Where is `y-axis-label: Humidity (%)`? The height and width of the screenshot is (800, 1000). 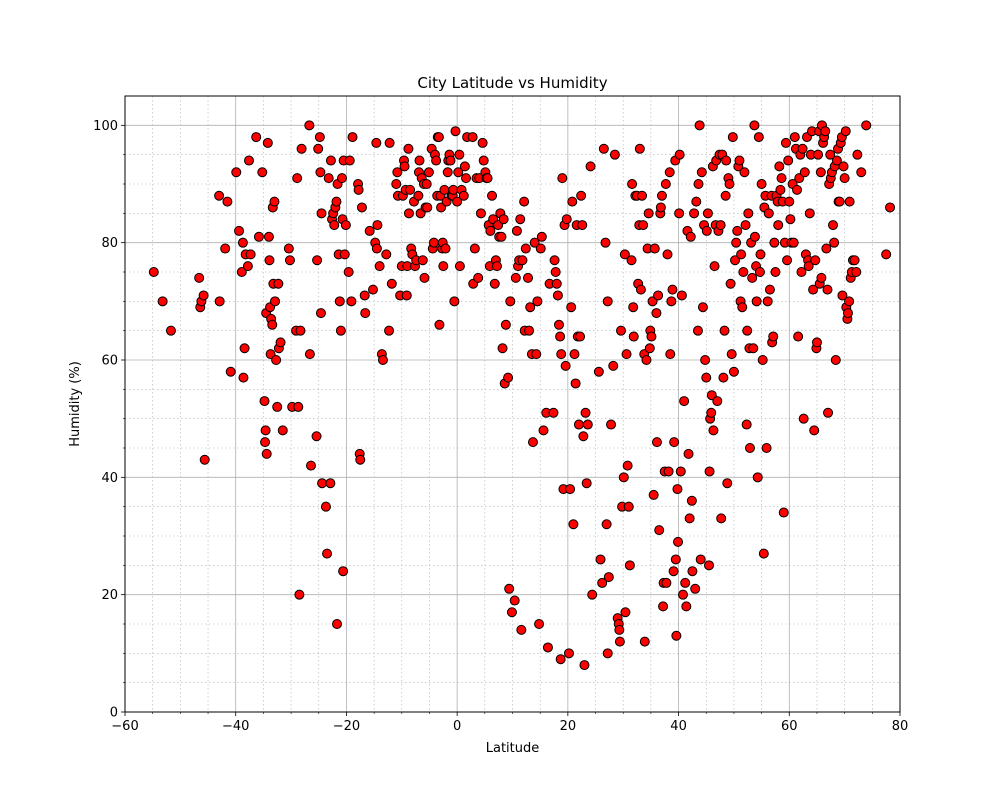 y-axis-label: Humidity (%) is located at coordinates (75, 404).